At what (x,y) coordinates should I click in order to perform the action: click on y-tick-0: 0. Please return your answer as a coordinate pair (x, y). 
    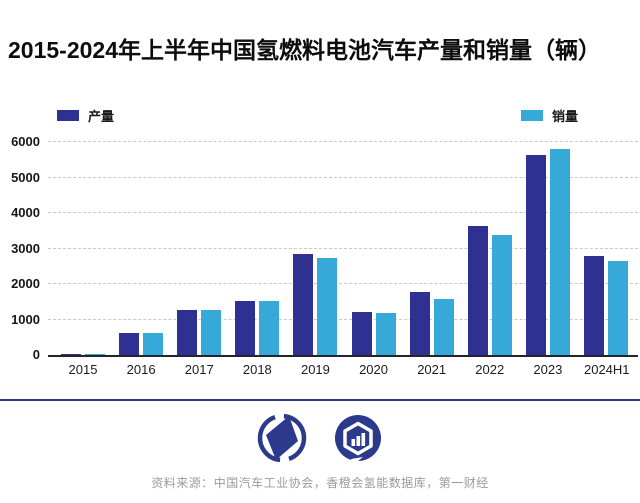
    Looking at the image, I should click on (36, 354).